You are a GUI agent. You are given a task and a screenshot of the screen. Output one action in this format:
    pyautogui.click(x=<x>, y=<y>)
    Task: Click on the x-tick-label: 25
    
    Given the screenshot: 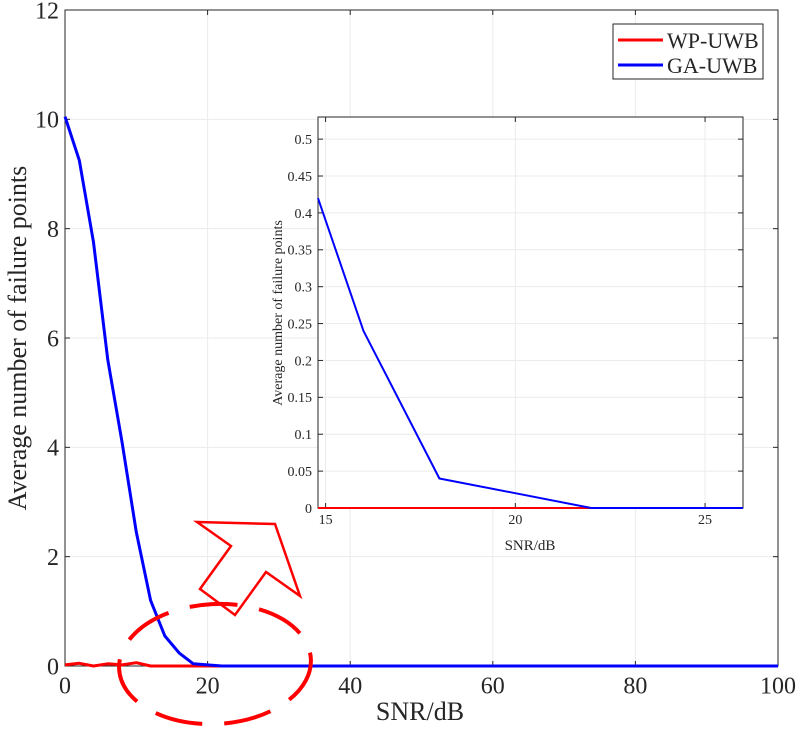 What is the action you would take?
    pyautogui.click(x=705, y=520)
    